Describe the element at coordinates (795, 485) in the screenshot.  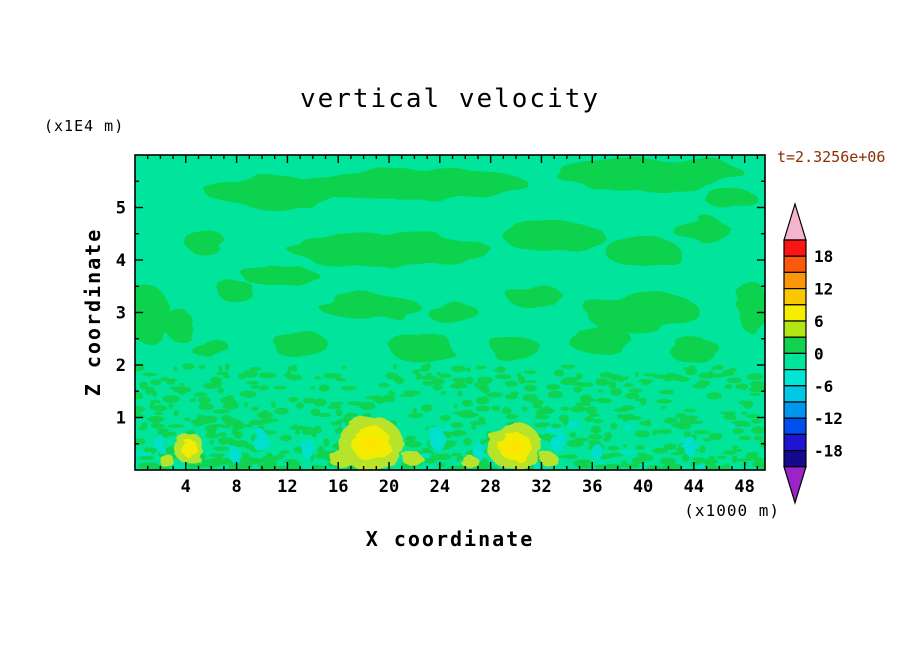
I see `colorbar-under-arrow` at that location.